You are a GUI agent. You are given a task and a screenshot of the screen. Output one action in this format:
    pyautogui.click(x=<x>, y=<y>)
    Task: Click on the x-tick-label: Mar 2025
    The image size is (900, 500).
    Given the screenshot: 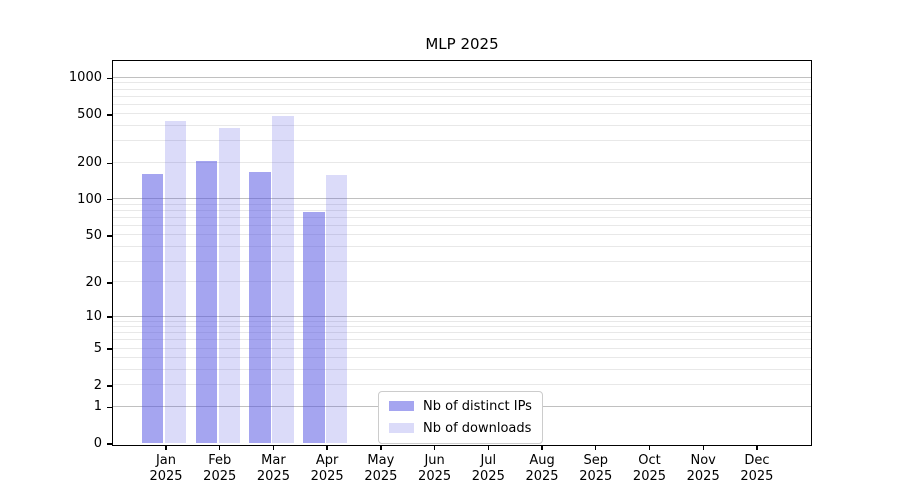 What is the action you would take?
    pyautogui.click(x=273, y=468)
    